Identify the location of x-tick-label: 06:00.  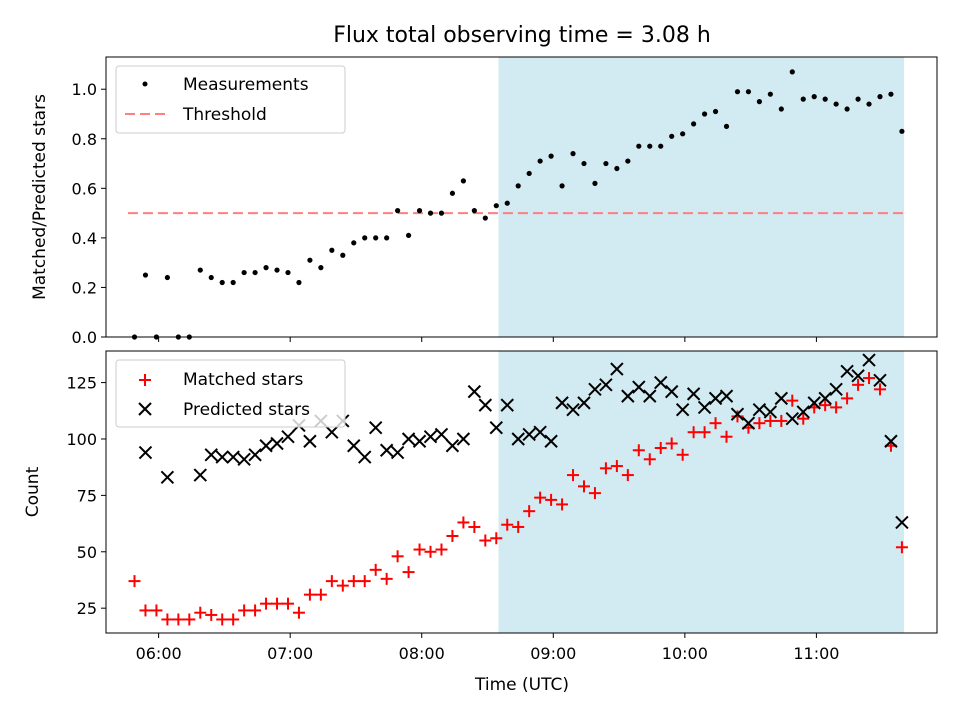
(159, 653).